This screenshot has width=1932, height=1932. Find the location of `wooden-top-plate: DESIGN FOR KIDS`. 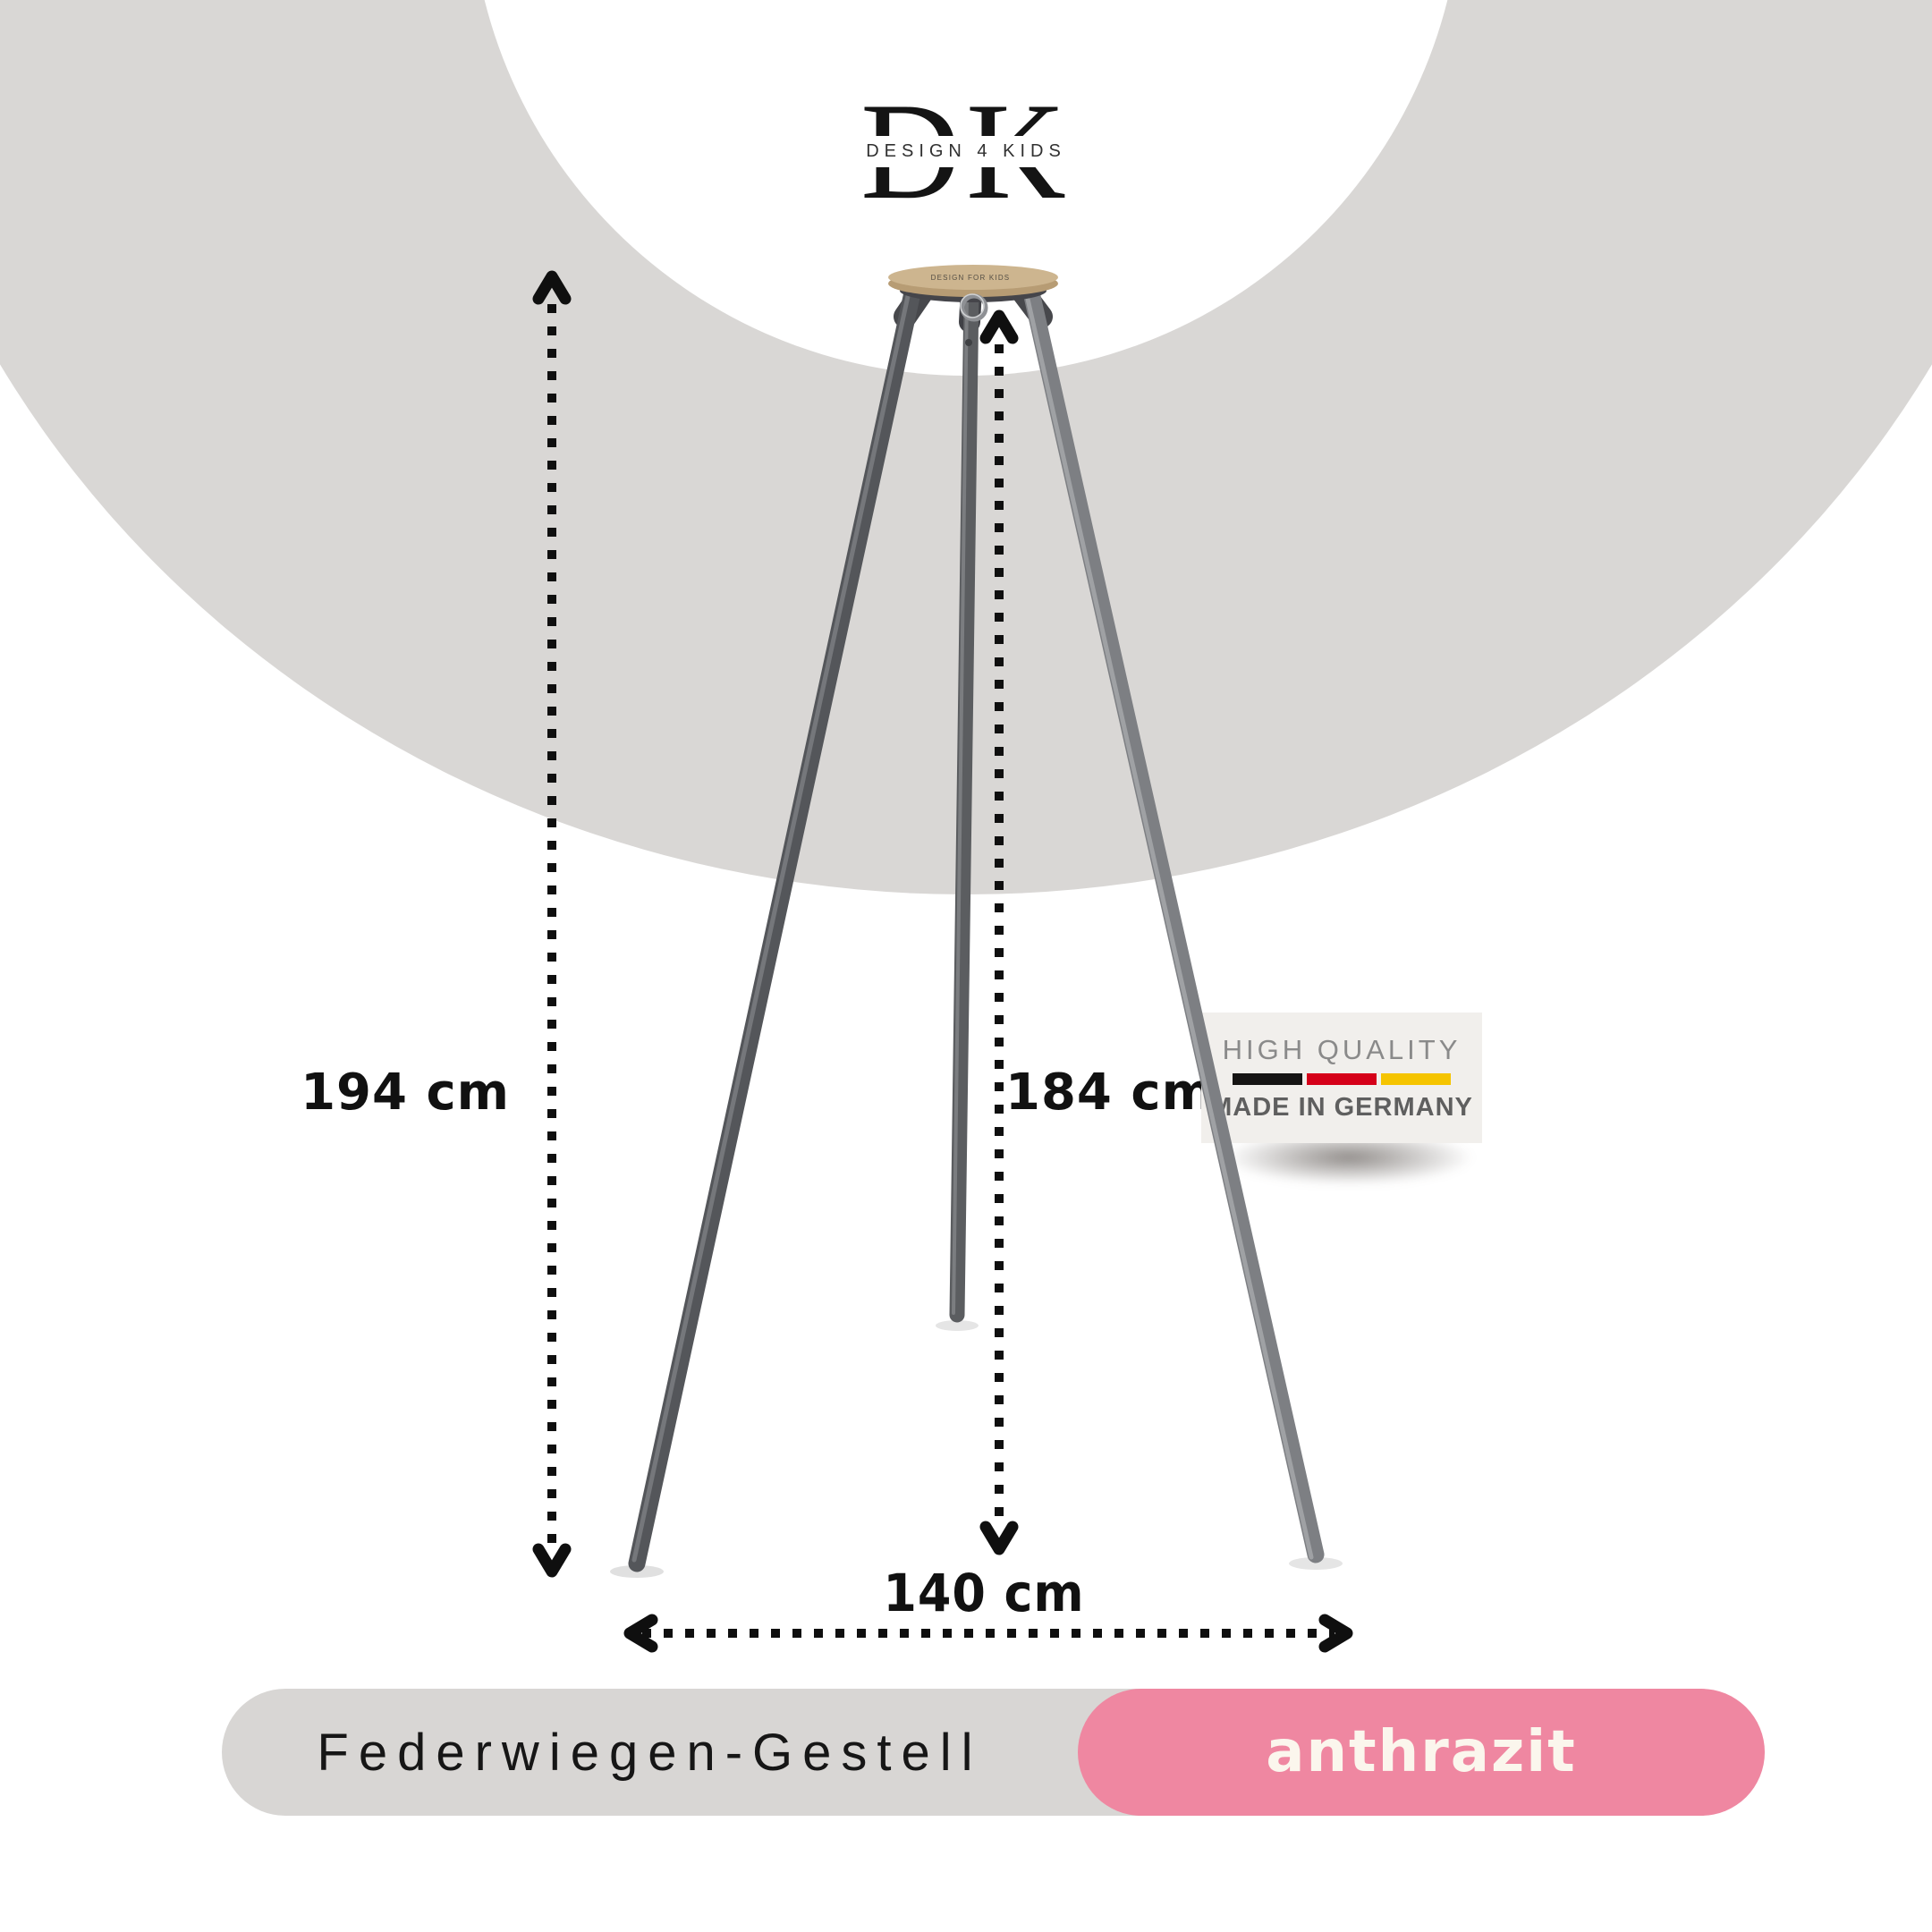

wooden-top-plate: DESIGN FOR KIDS is located at coordinates (973, 283).